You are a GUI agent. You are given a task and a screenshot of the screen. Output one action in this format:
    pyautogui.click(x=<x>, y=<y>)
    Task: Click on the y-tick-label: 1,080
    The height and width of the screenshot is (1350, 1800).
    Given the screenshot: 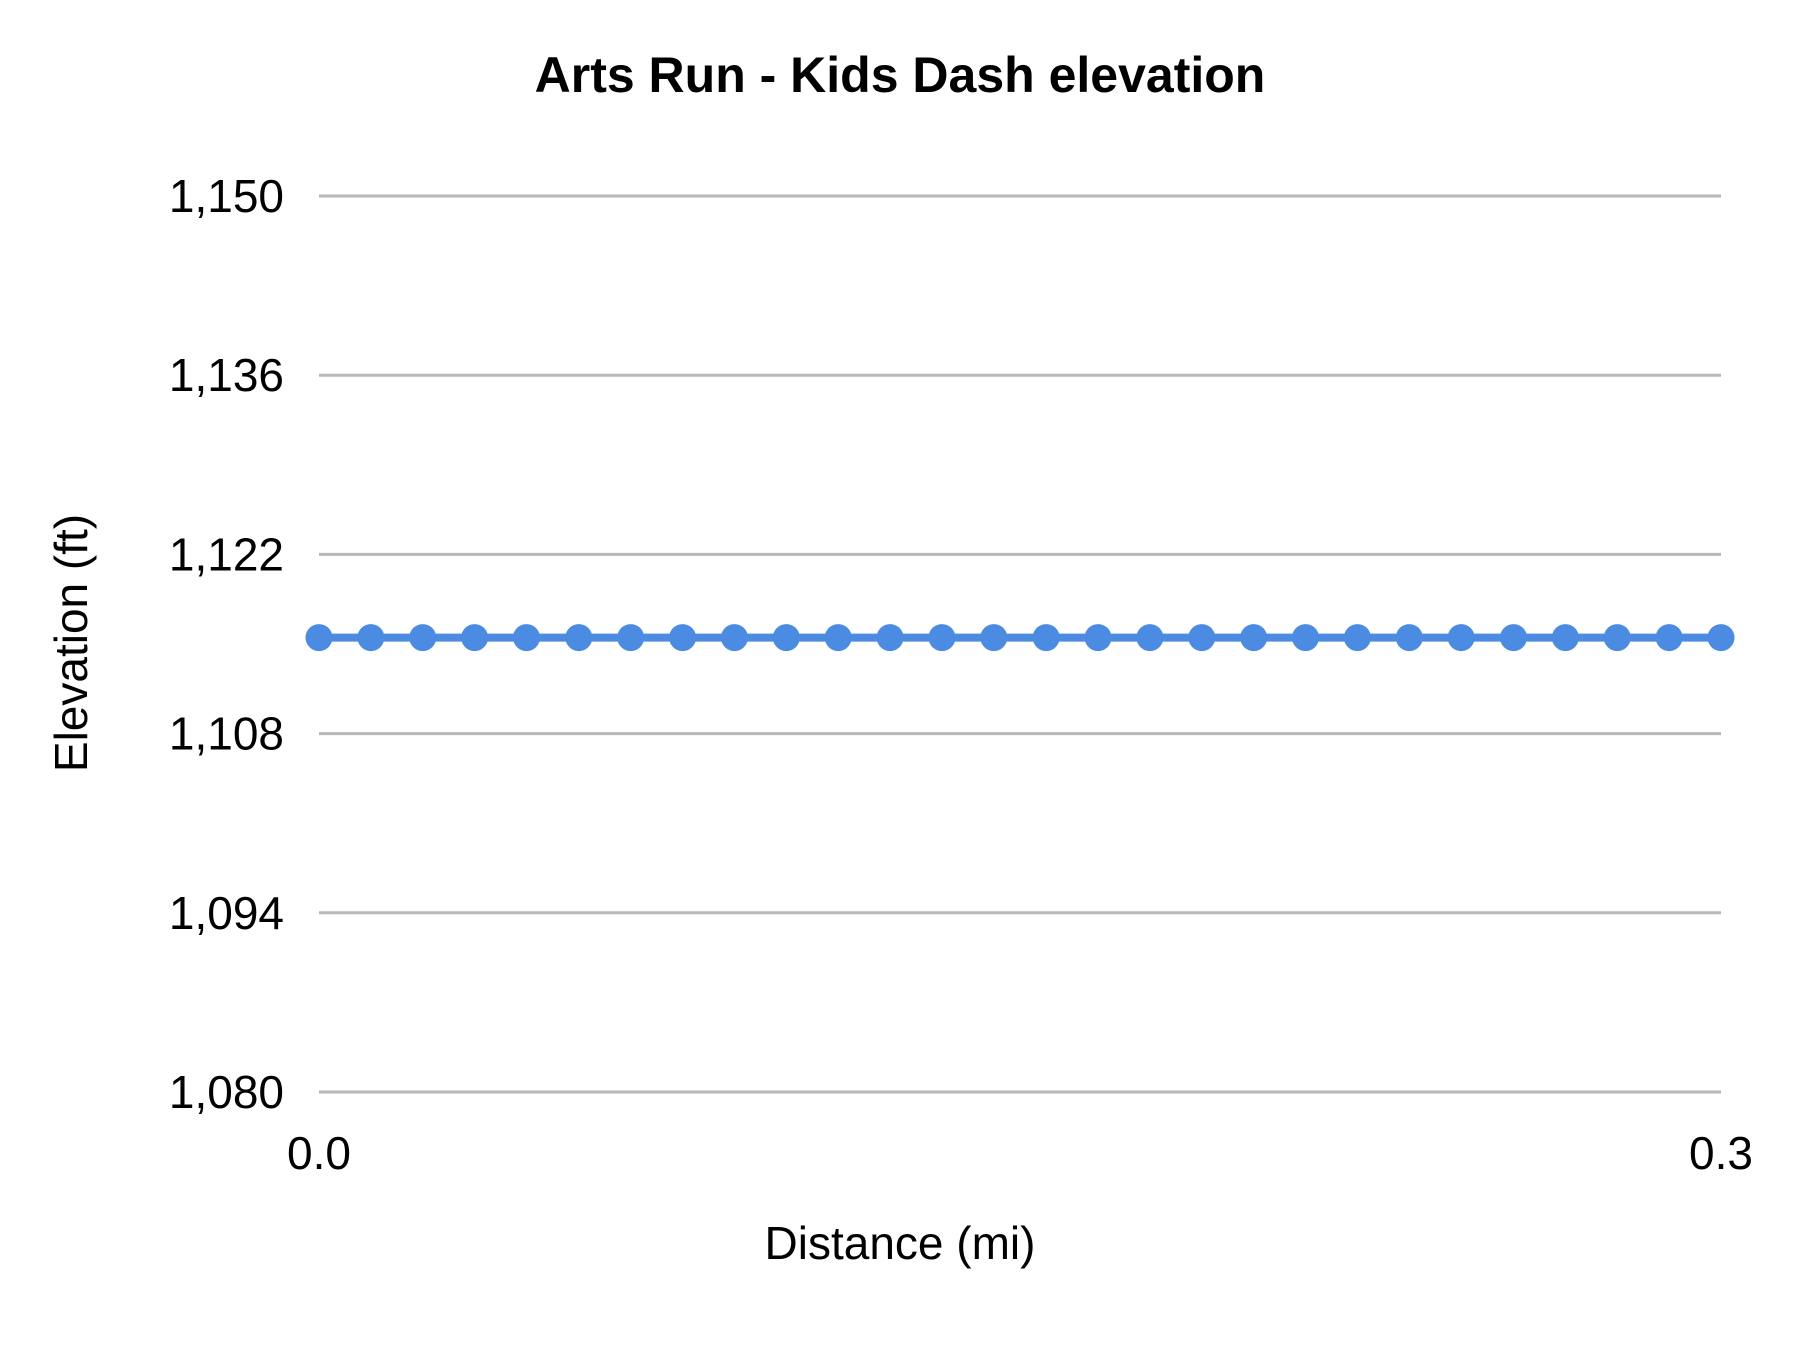 What is the action you would take?
    pyautogui.click(x=226, y=1092)
    